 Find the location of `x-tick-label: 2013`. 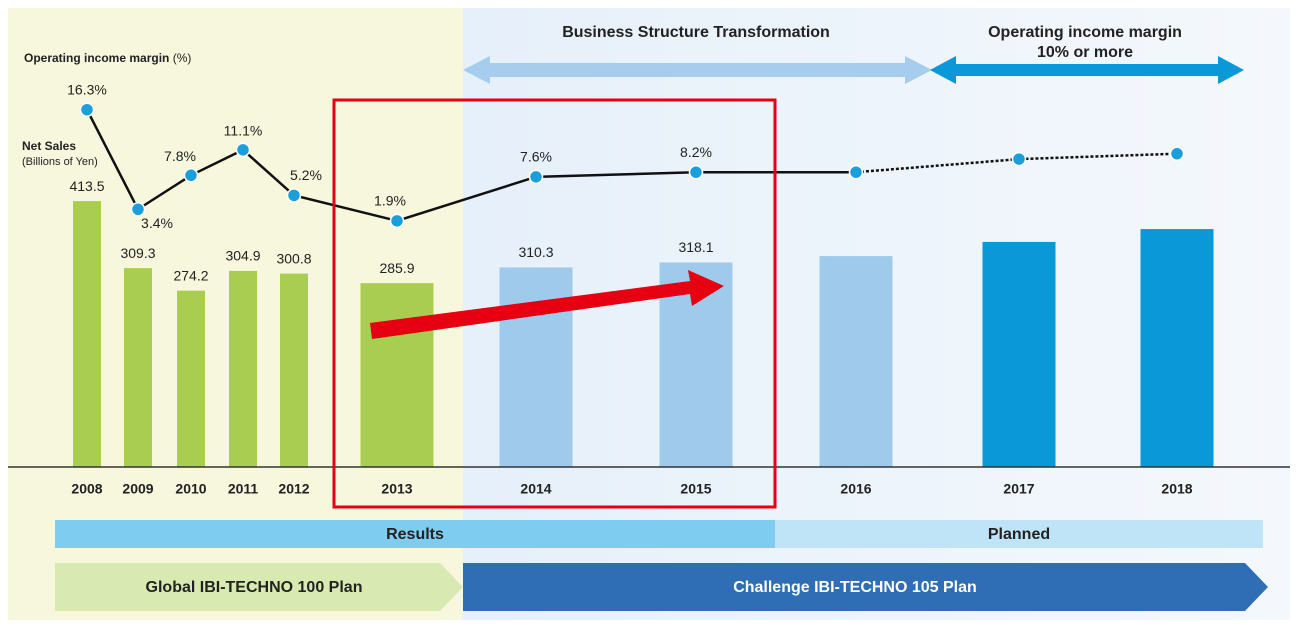

x-tick-label: 2013 is located at coordinates (396, 489).